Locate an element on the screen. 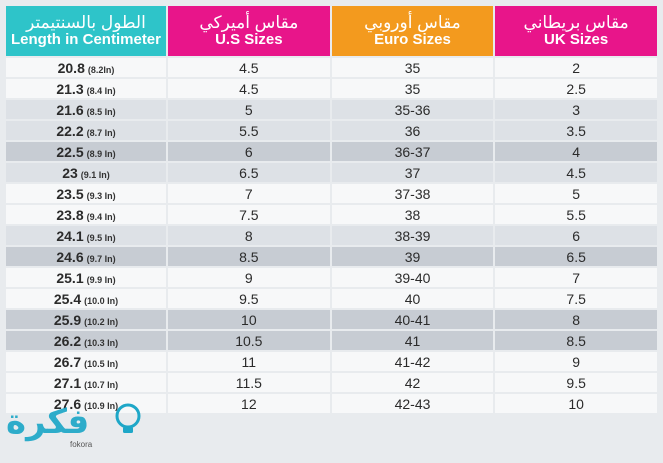  length-cell: 27.1 (10.7 In) is located at coordinates (86, 382).